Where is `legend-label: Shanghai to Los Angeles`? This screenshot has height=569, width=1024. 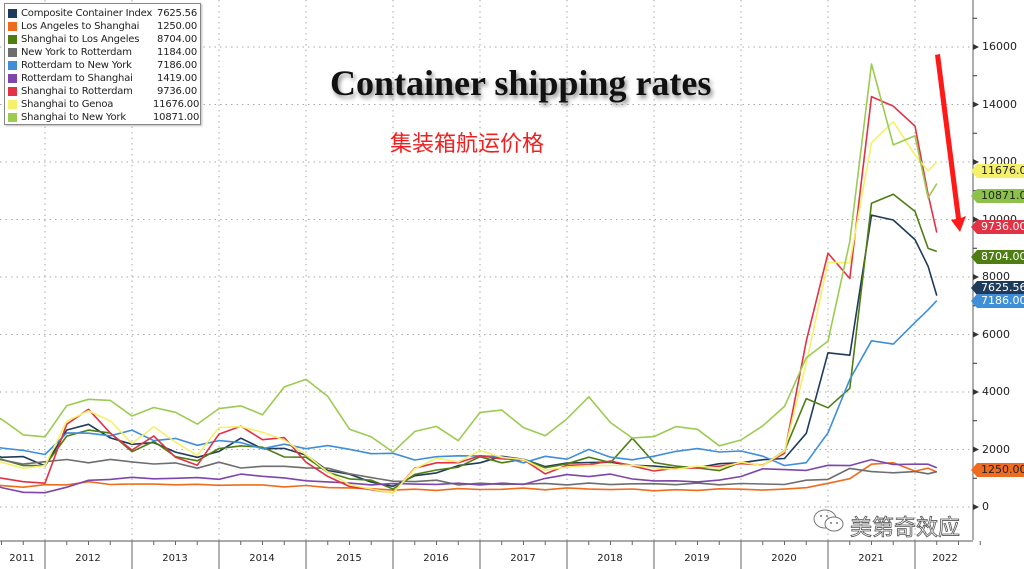 legend-label: Shanghai to Los Angeles is located at coordinates (80, 39).